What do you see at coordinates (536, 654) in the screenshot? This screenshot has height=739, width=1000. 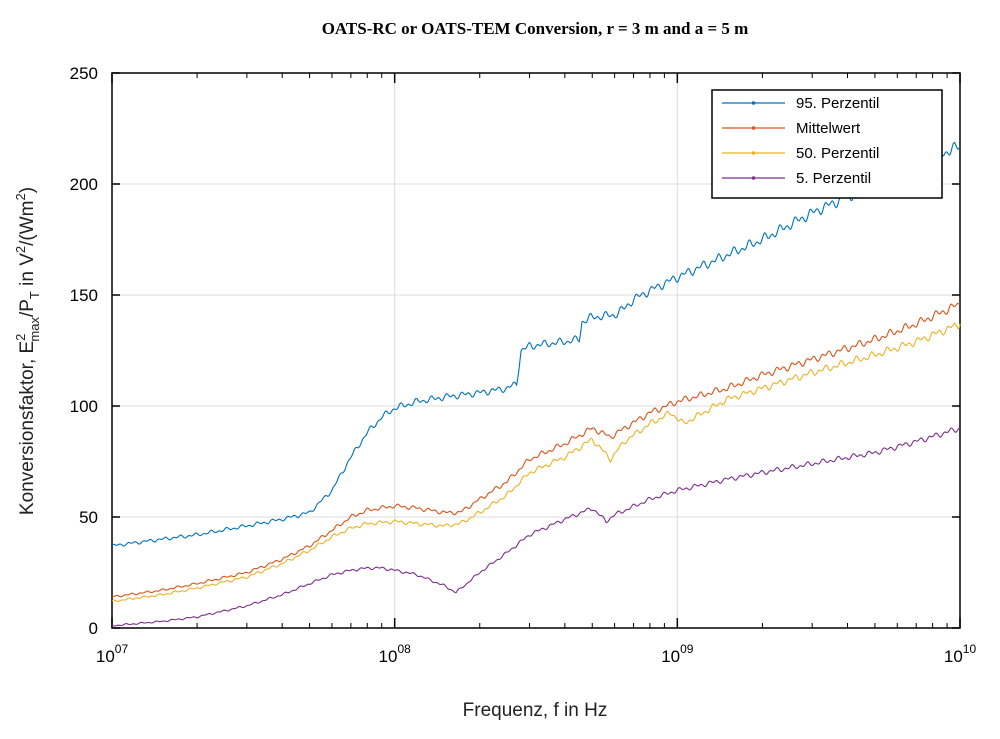 I see `x-tick-labels: 1007 1008 1009 1010` at bounding box center [536, 654].